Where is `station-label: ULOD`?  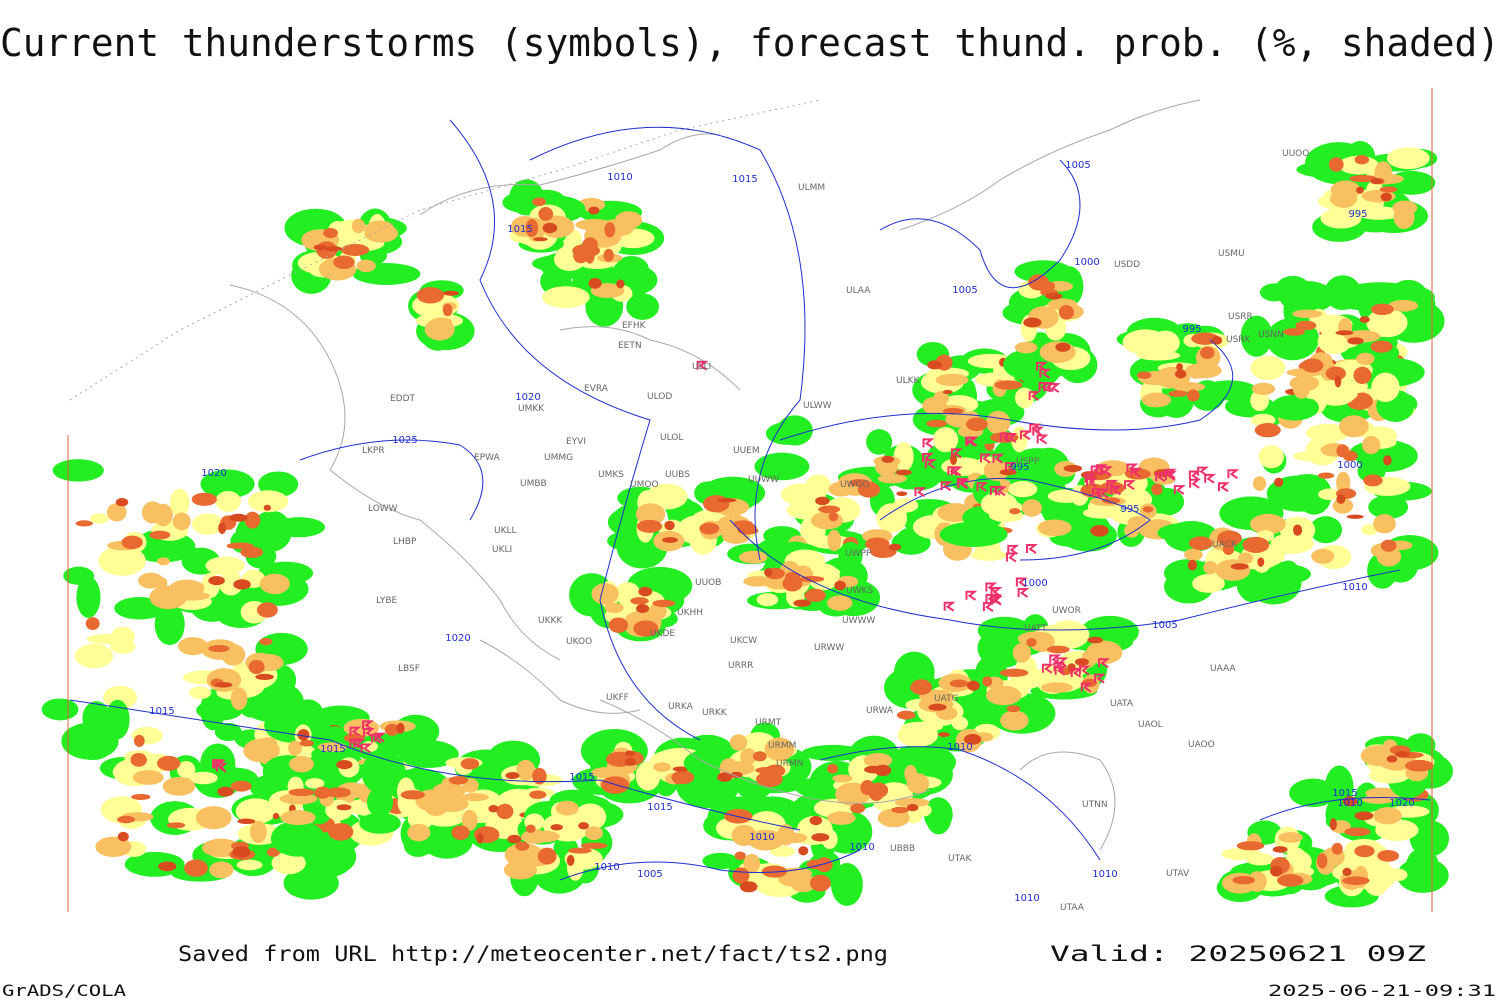 station-label: ULOD is located at coordinates (659, 397).